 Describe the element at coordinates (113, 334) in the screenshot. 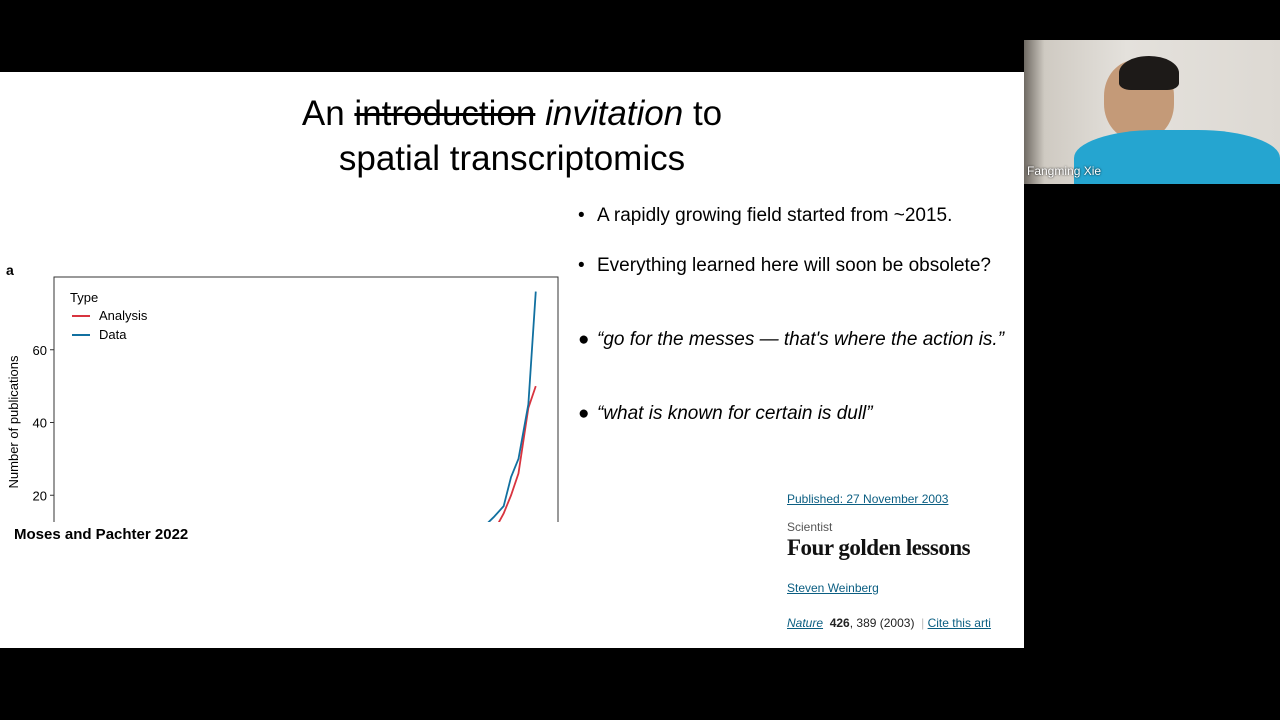

I see `legend-label: Data` at that location.